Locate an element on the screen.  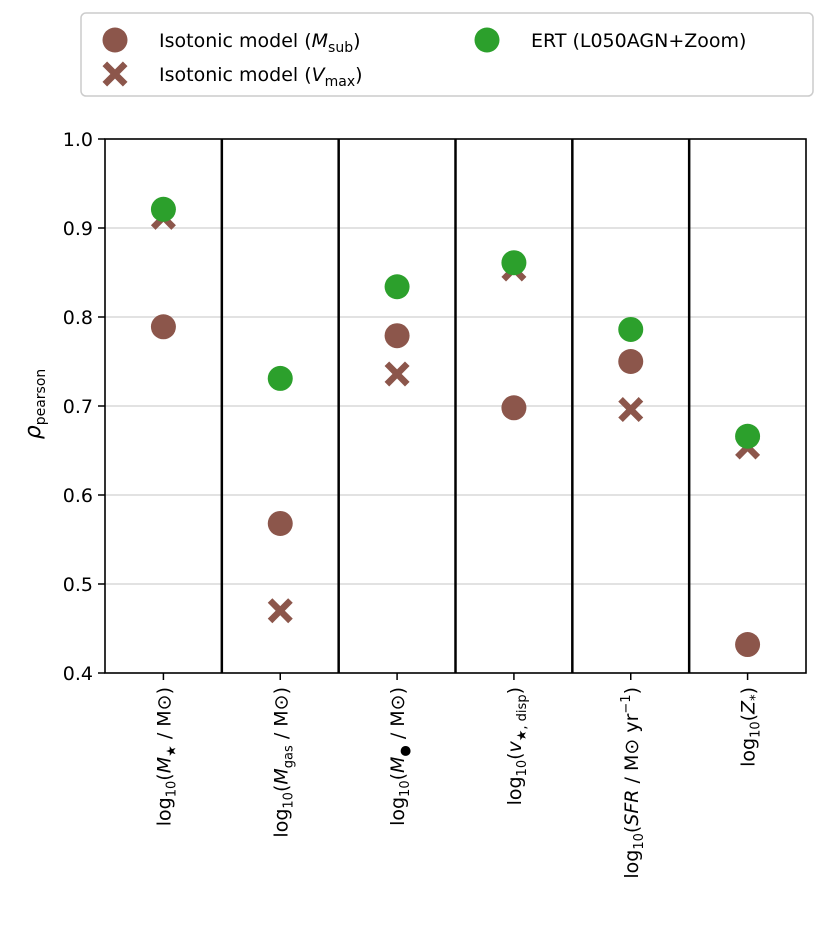
y-tick-label: 0.9 is located at coordinates (78, 229).